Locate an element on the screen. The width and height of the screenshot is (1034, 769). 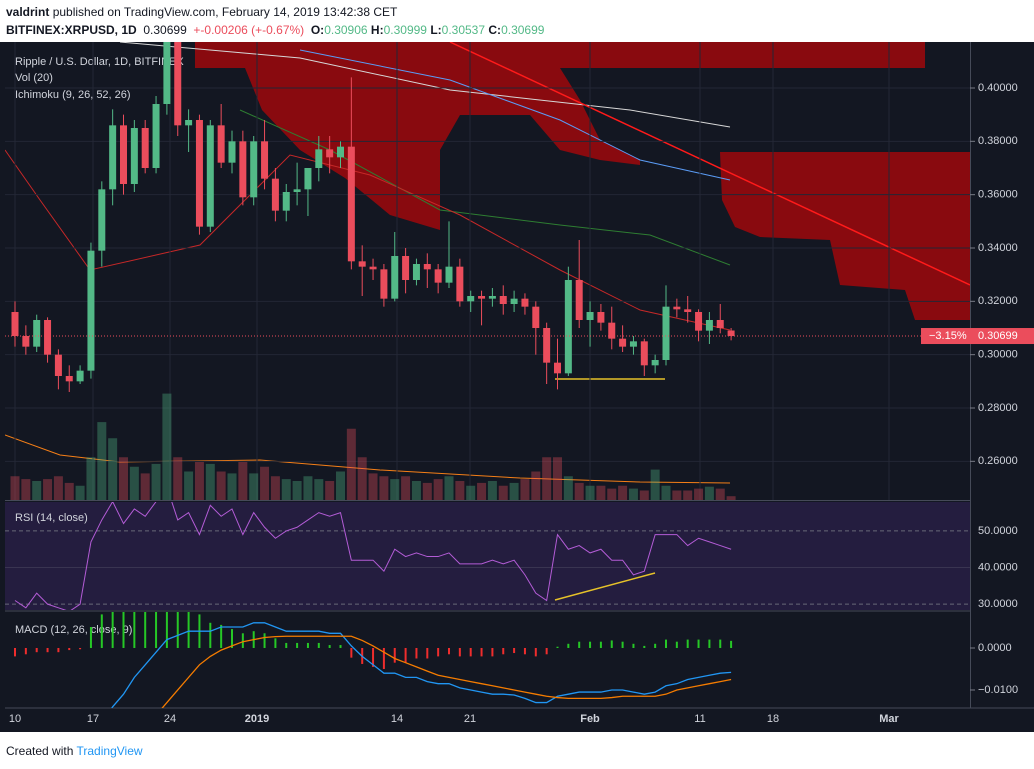
last-price-label: 0.30699 is located at coordinates (998, 336).